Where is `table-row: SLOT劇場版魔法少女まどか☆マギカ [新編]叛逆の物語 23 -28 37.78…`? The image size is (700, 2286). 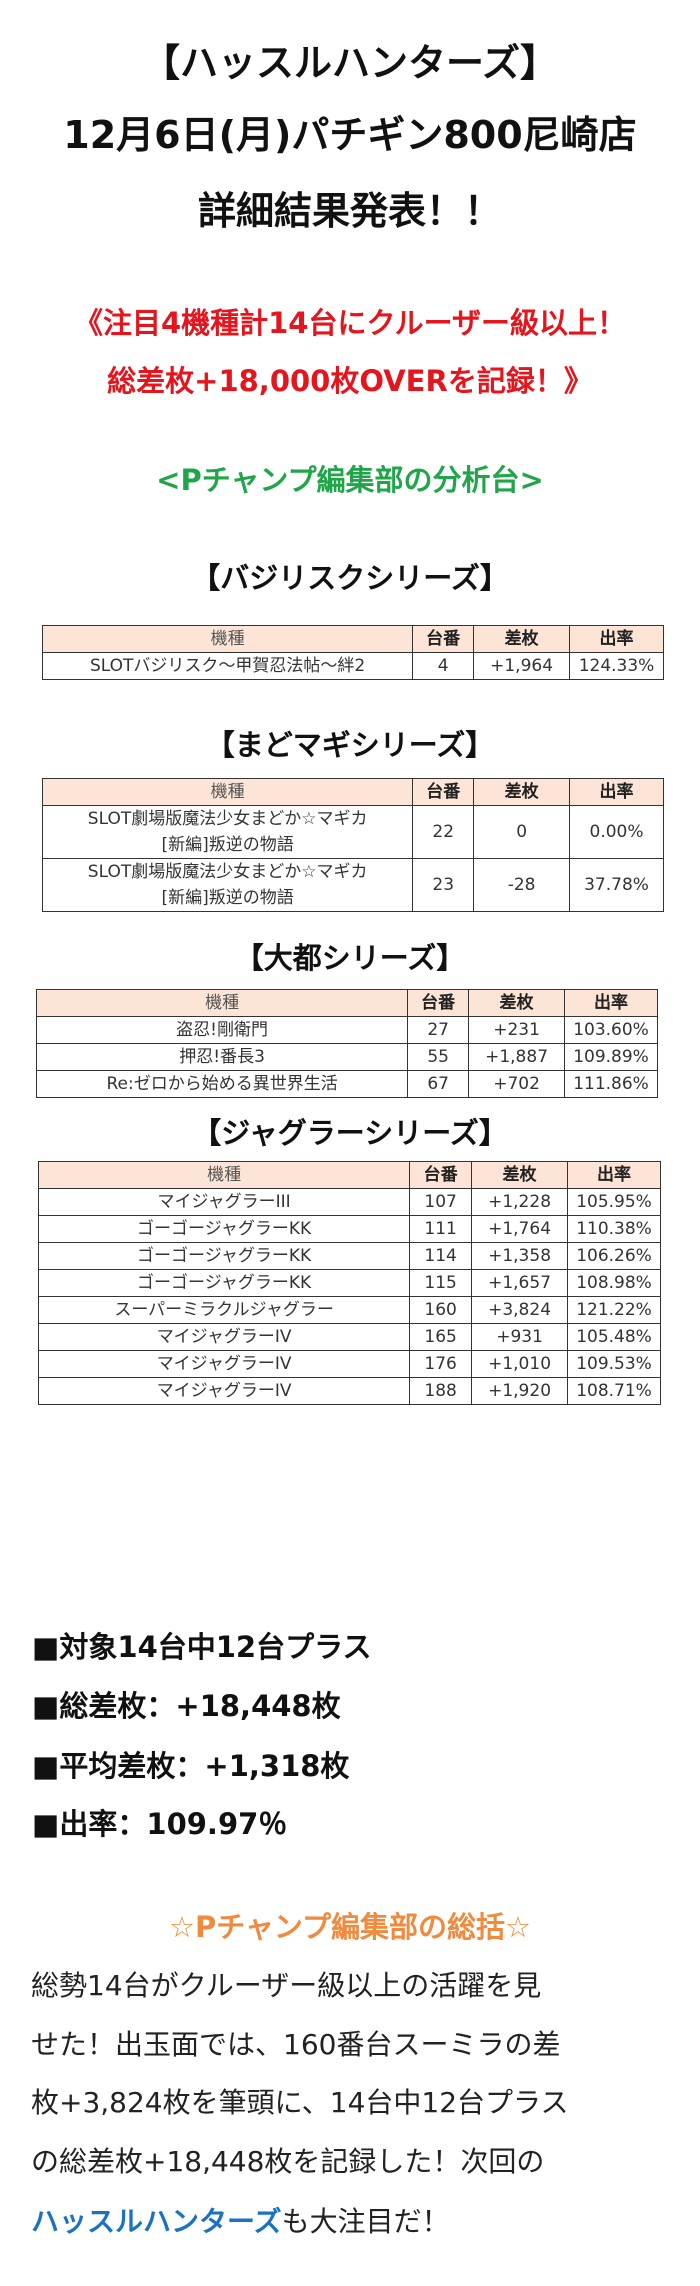 table-row: SLOT劇場版魔法少女まどか☆マギカ [新編]叛逆の物語 23 -28 37.78… is located at coordinates (352, 885).